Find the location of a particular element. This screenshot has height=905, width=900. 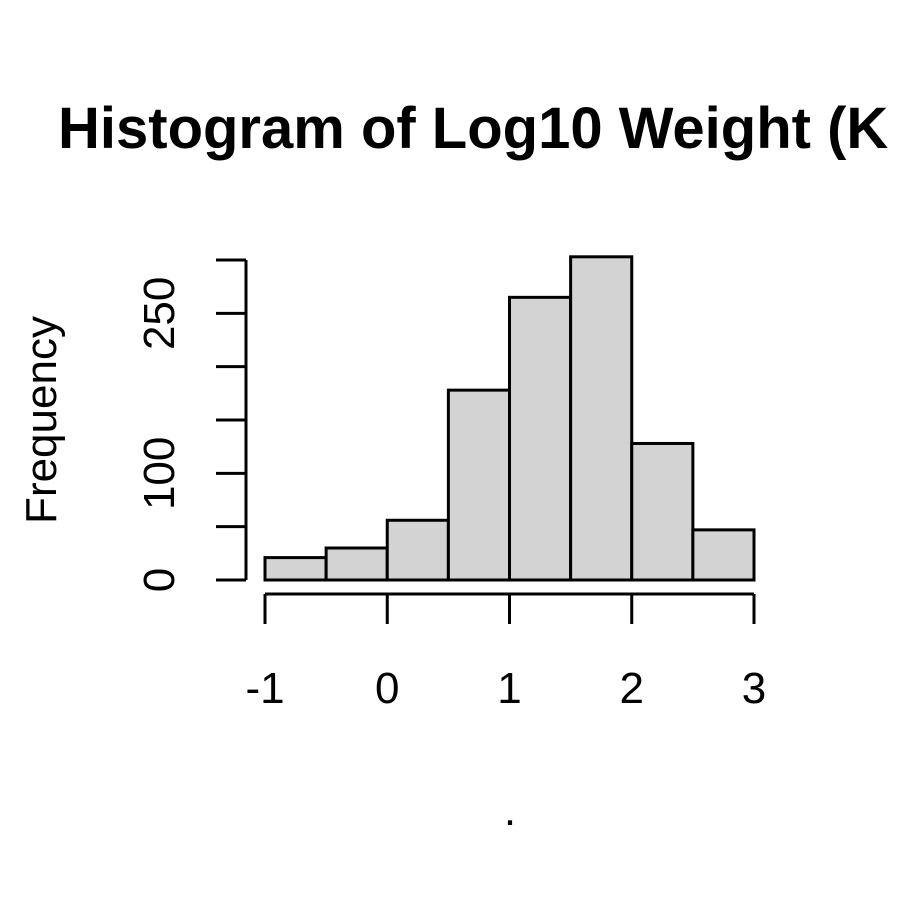

x-axis: -1 0 1 2 3 is located at coordinates (505, 652).